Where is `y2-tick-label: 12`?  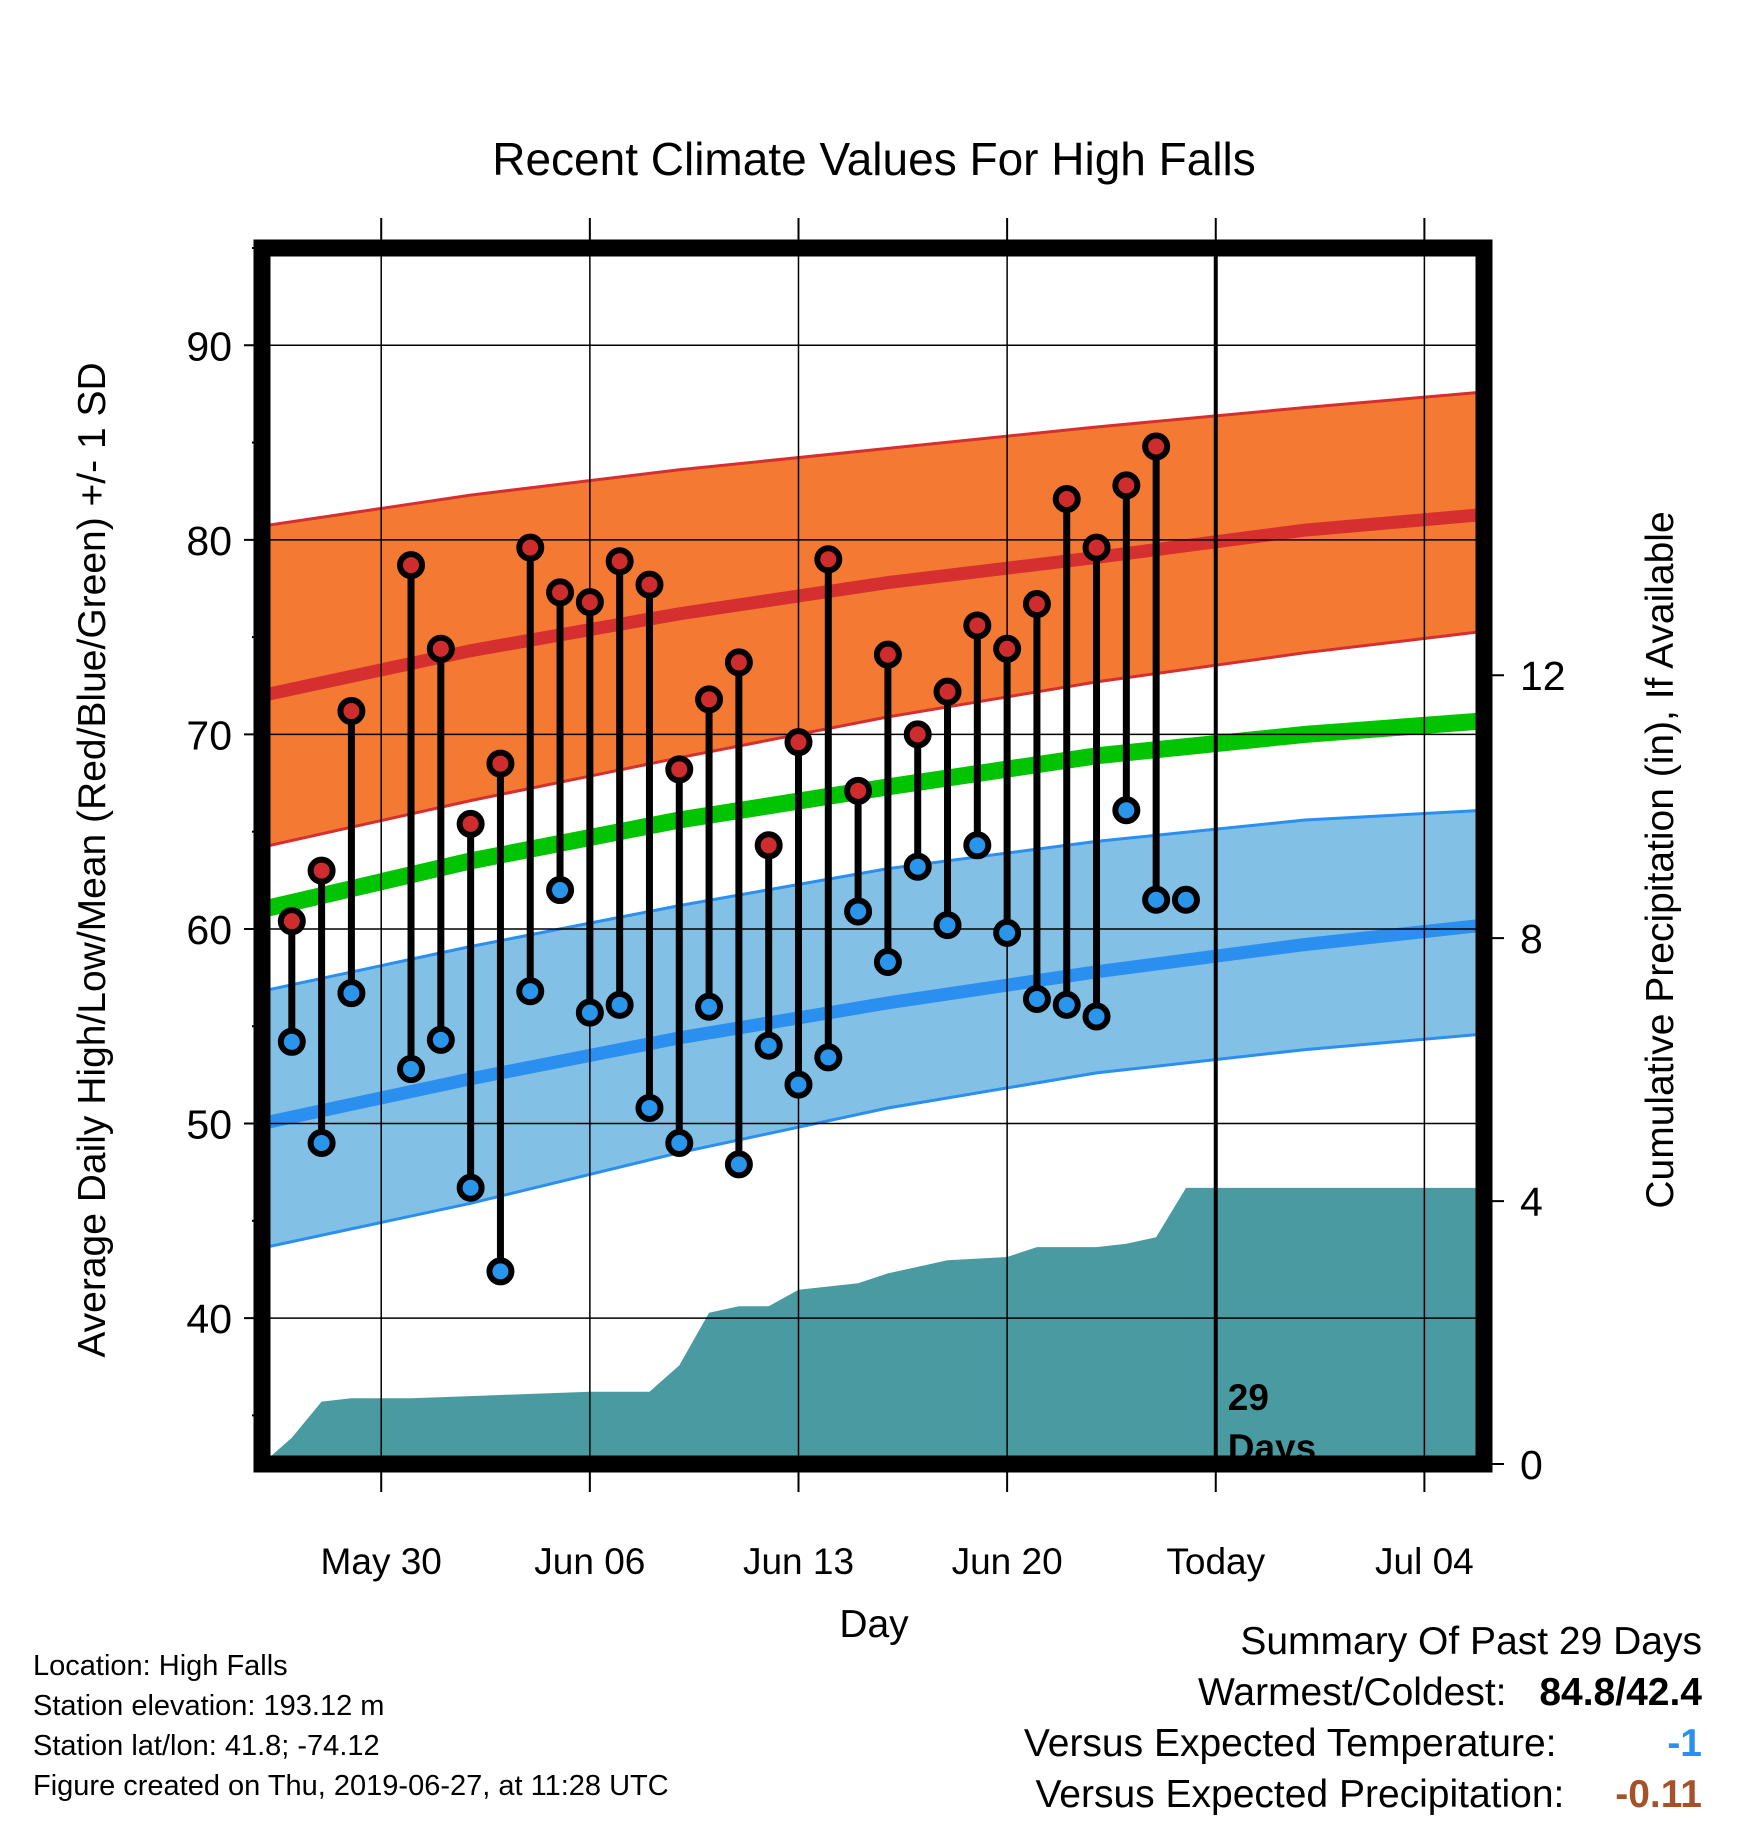
y2-tick-label: 12 is located at coordinates (1543, 676).